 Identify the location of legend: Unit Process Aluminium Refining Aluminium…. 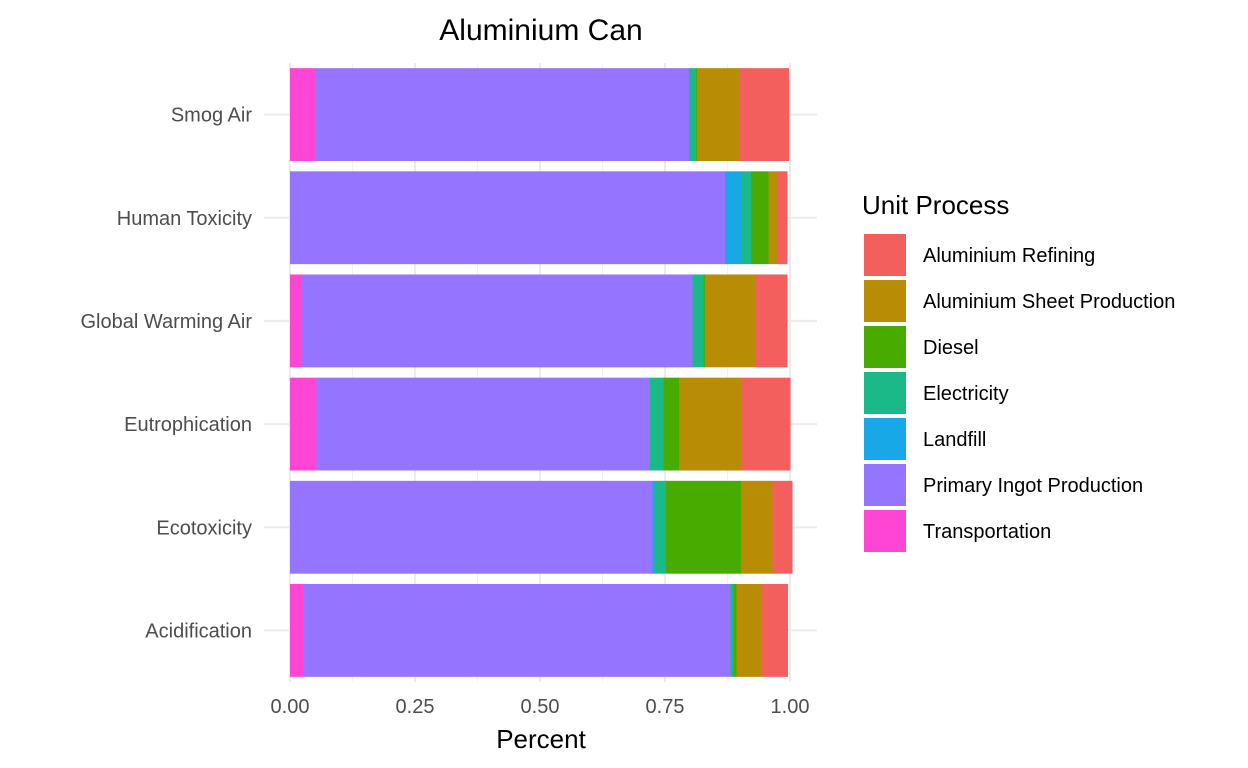
(1018, 371).